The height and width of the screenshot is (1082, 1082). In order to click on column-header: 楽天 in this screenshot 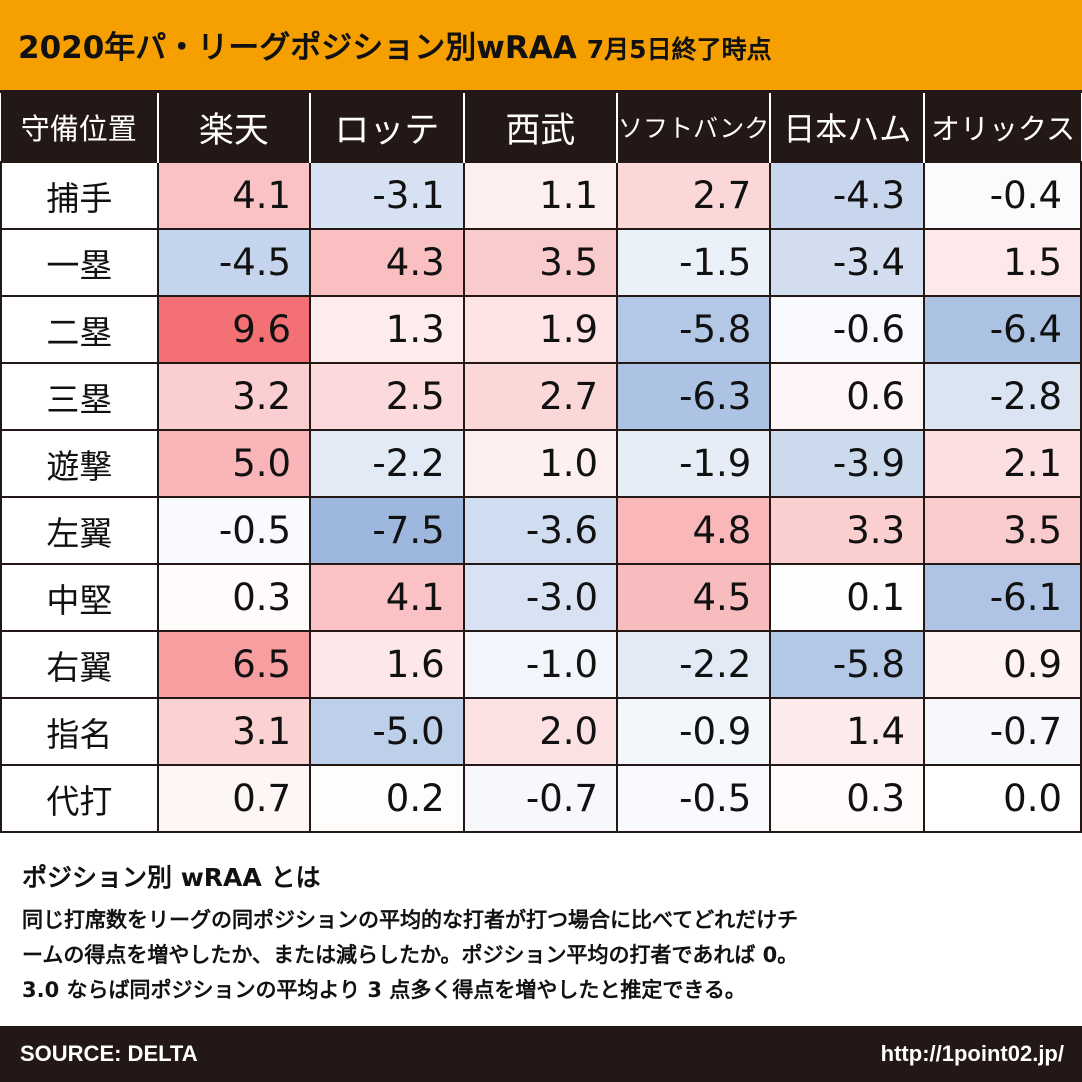, I will do `click(234, 127)`.